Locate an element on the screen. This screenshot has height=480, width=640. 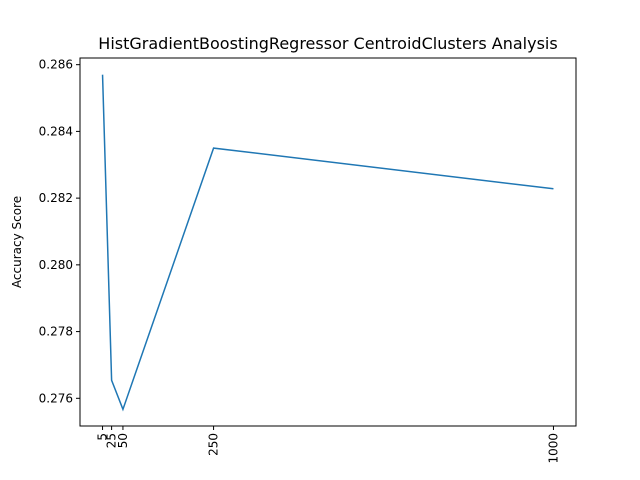
y-tick-label: 0.278 is located at coordinates (56, 332).